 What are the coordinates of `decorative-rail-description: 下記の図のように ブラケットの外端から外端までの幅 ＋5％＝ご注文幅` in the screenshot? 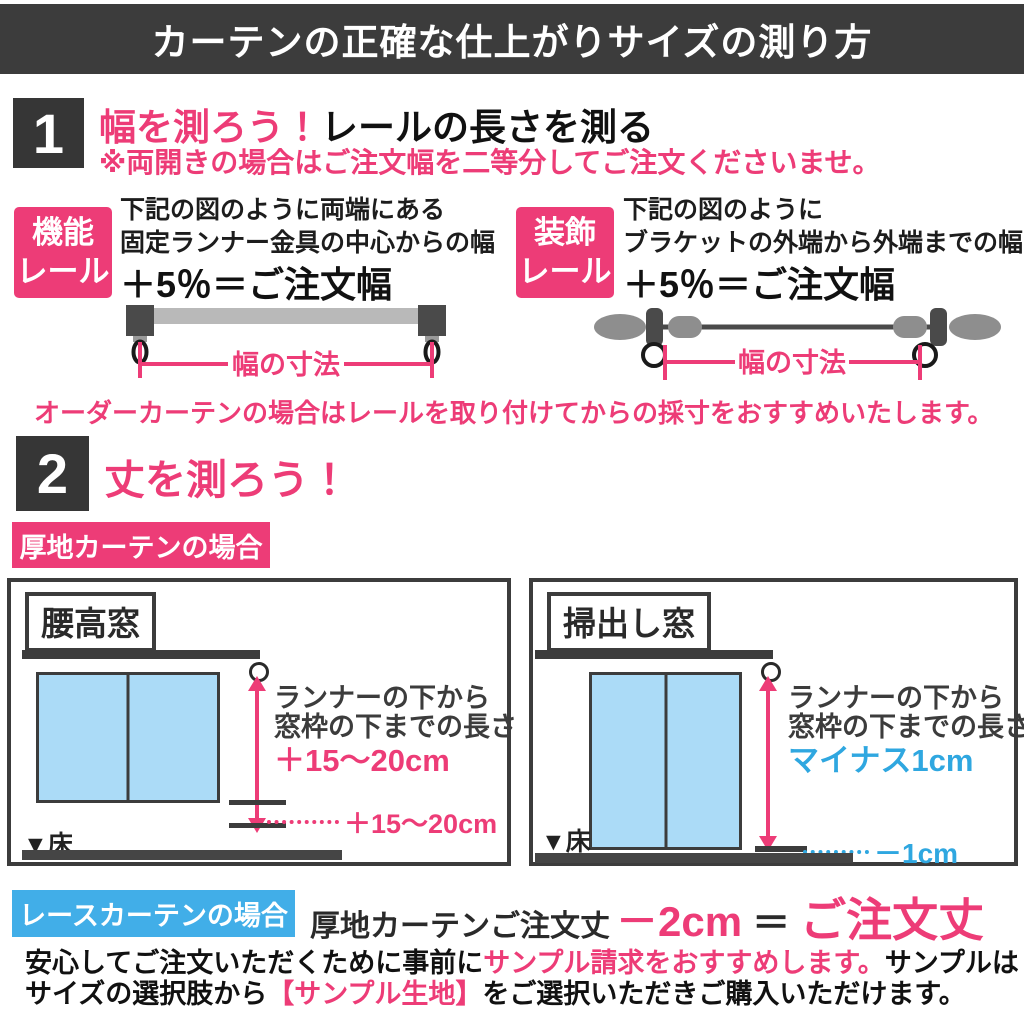 It's located at (823, 251).